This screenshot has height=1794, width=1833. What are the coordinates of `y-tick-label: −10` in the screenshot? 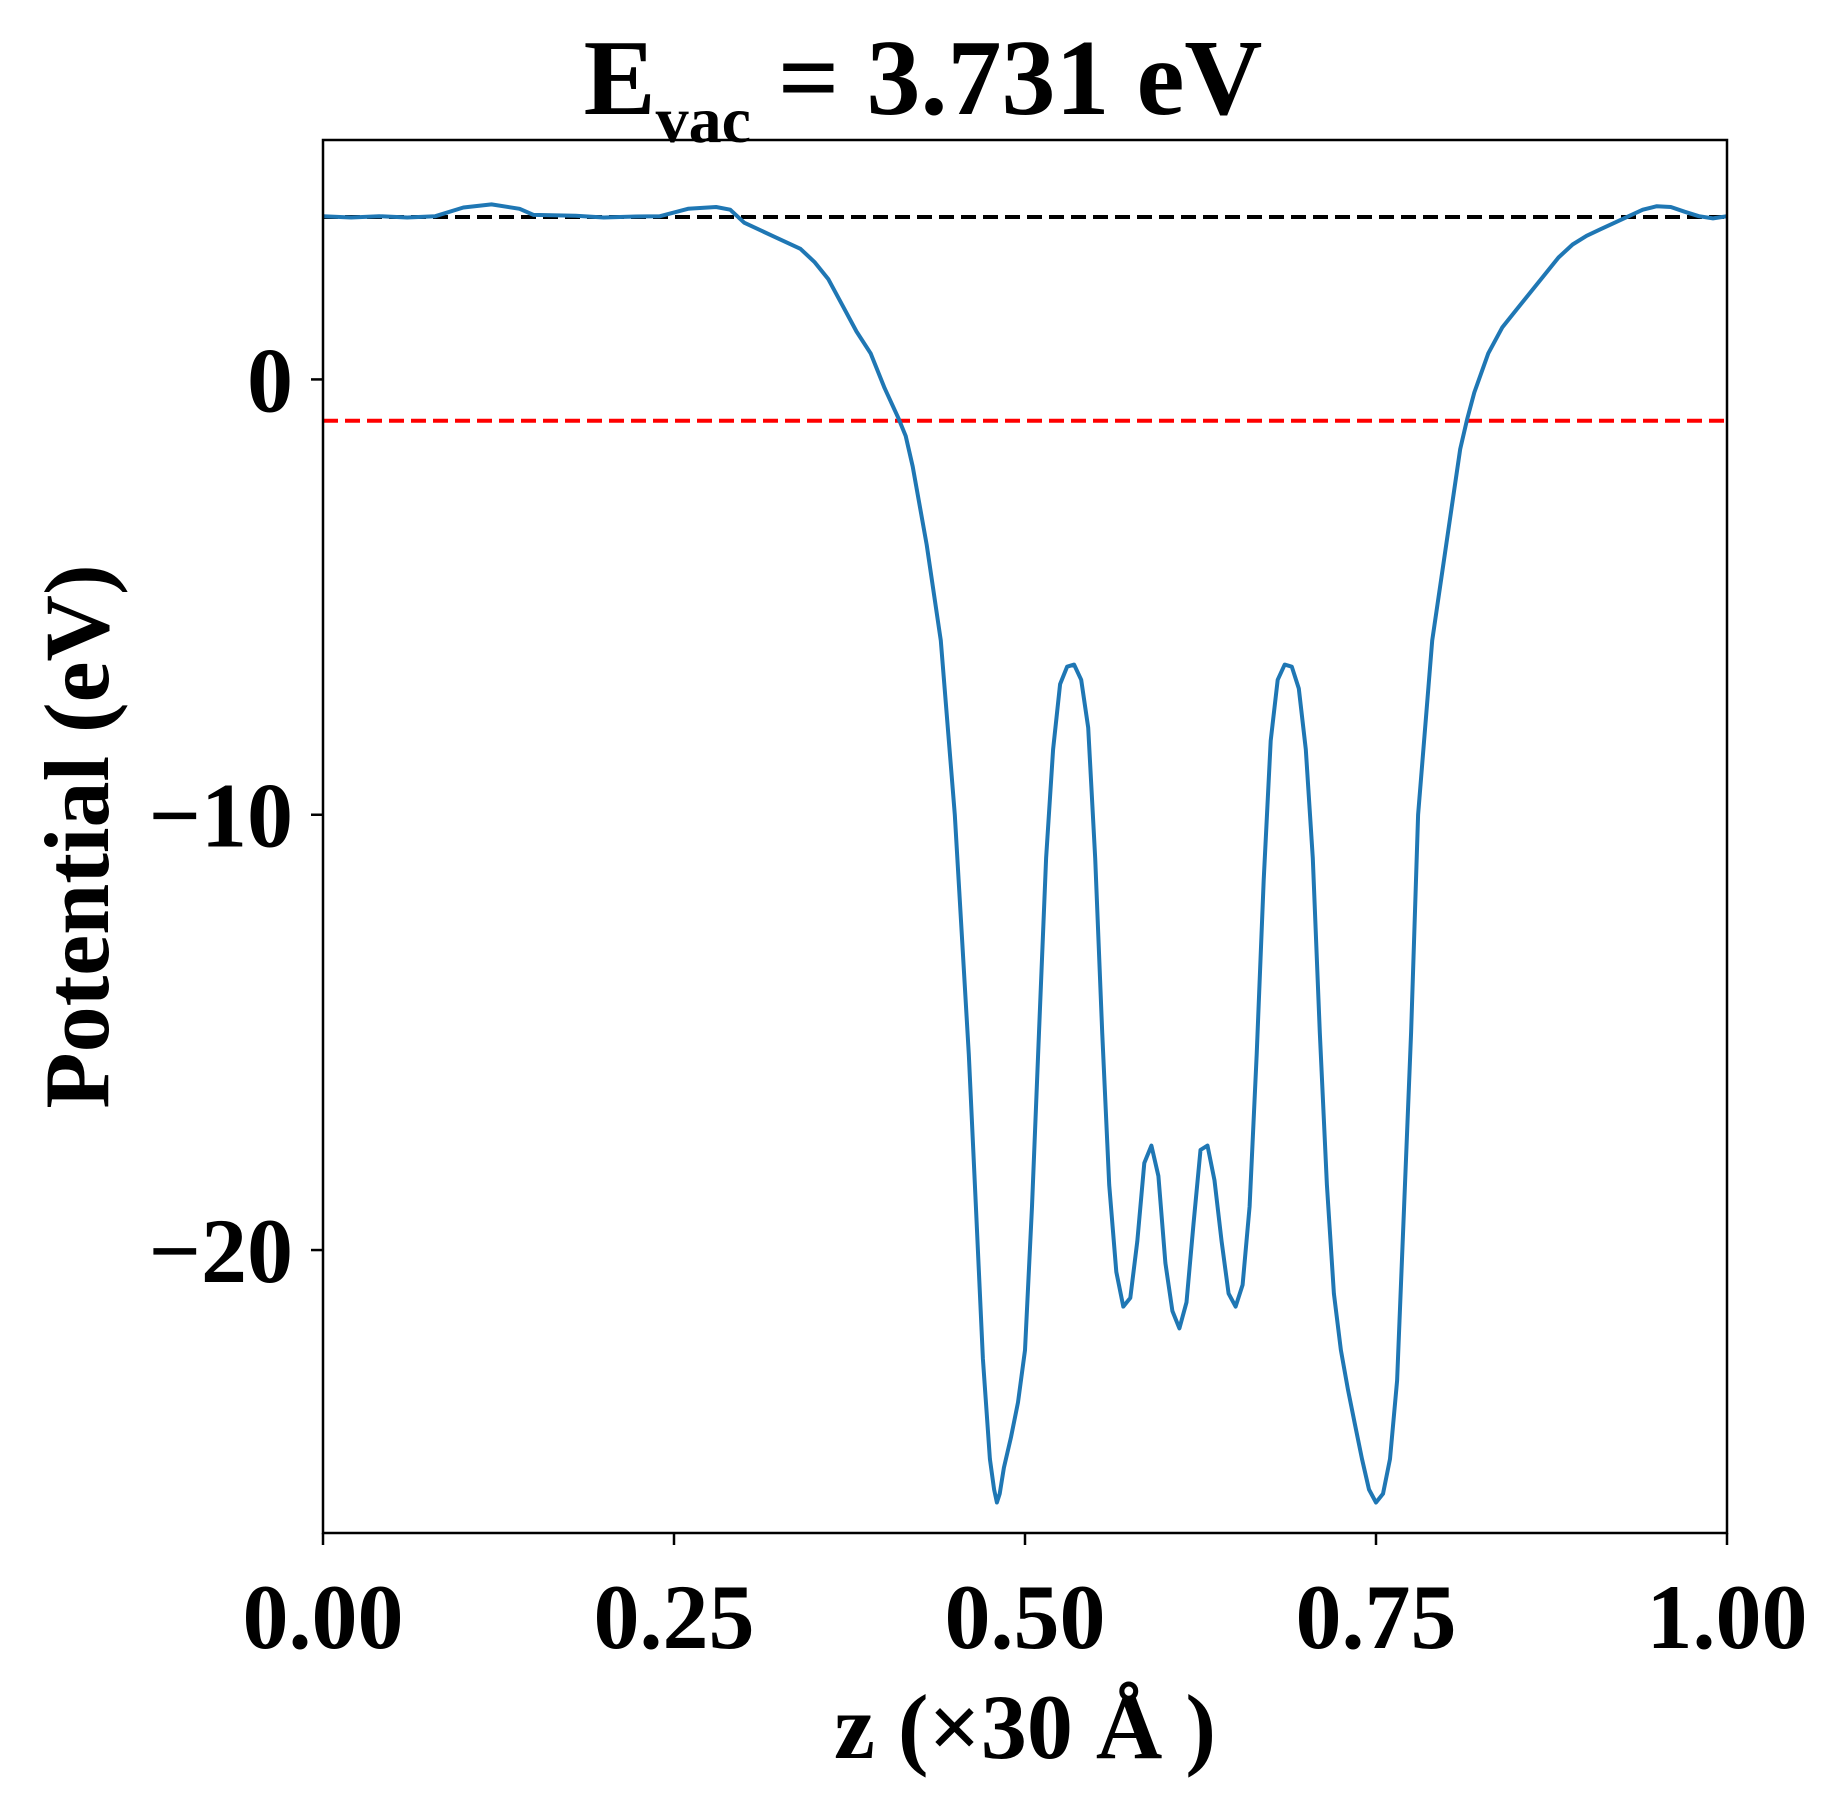 It's located at (221, 816).